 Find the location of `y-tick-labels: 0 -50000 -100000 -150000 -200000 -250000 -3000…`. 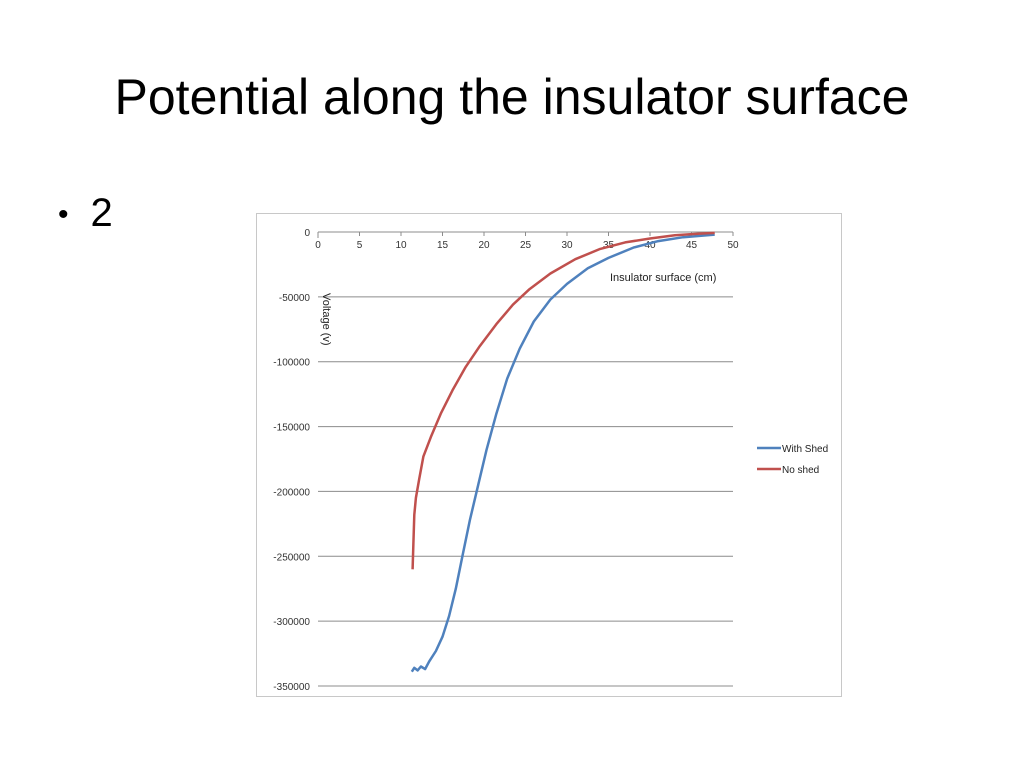

y-tick-labels: 0 -50000 -100000 -150000 -200000 -250000 -3000… is located at coordinates (291, 460).